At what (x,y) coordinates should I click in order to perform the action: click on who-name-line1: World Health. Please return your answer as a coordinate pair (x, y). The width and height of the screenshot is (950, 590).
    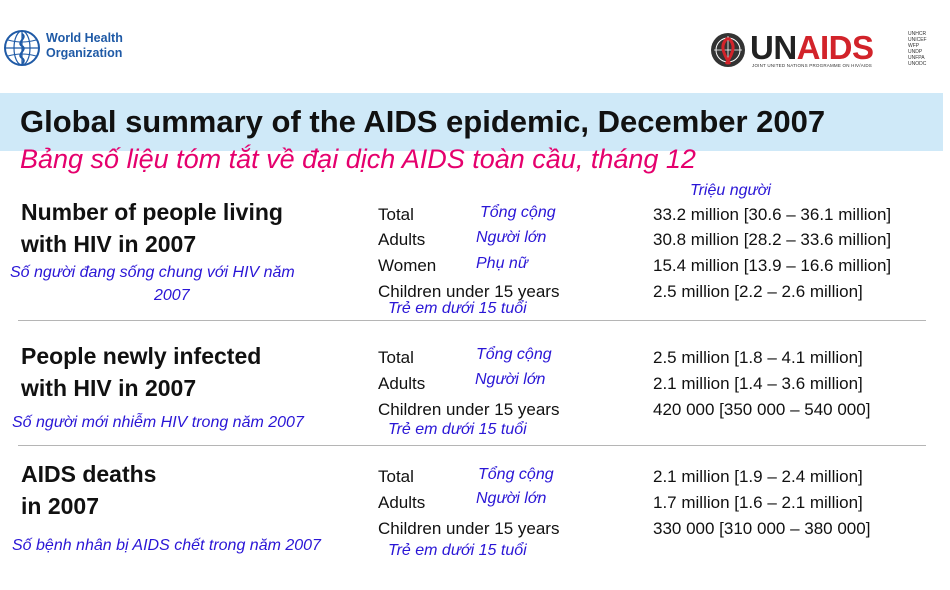
    Looking at the image, I should click on (84, 38).